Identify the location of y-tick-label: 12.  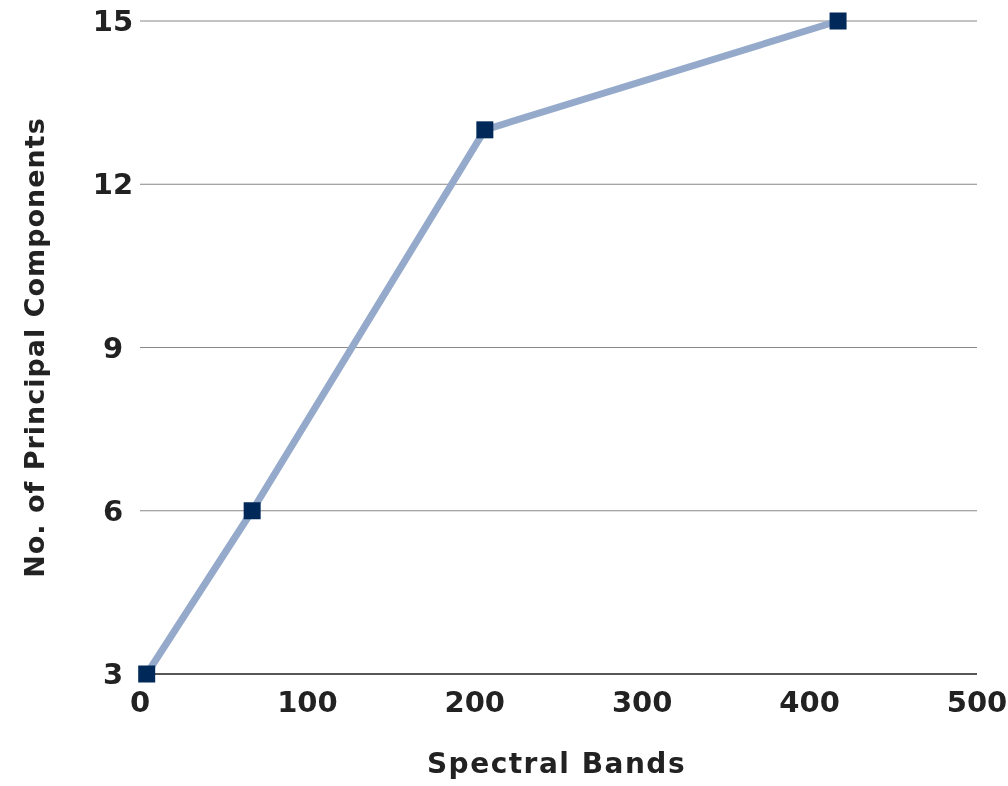
(113, 184).